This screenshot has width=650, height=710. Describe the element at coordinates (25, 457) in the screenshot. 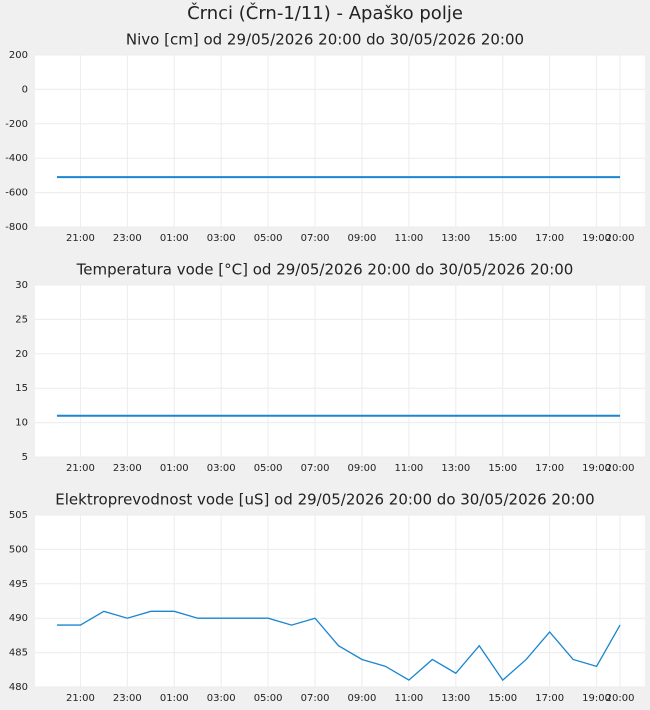

I see `y-tick-label: 5` at that location.